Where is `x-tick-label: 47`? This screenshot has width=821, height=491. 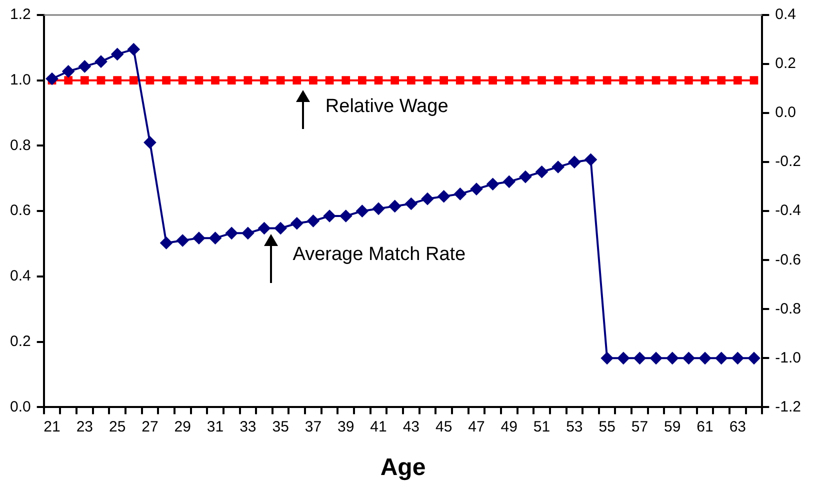
x-tick-label: 47 is located at coordinates (476, 427).